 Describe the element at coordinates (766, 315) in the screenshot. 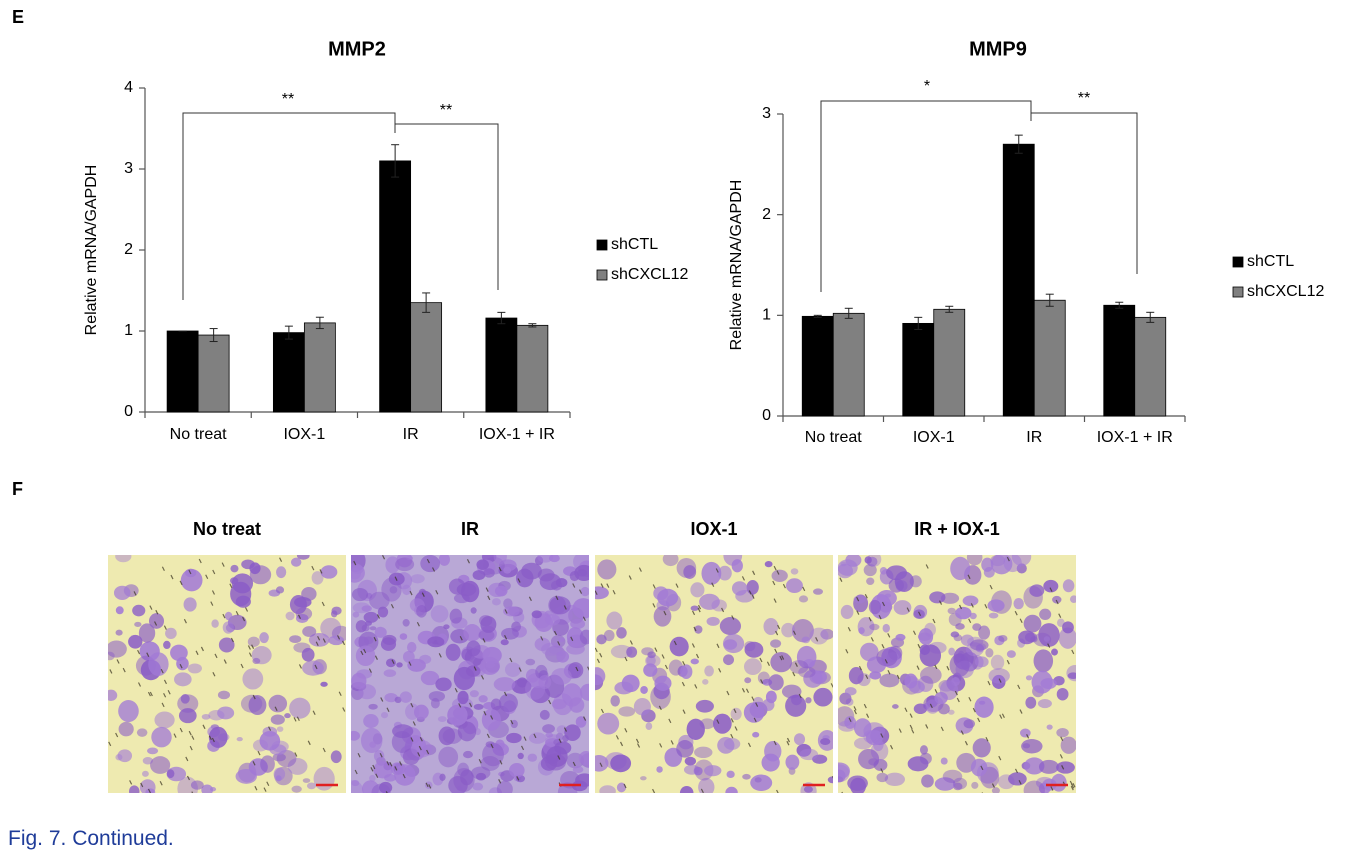

I see `y-tick-label: 1` at that location.